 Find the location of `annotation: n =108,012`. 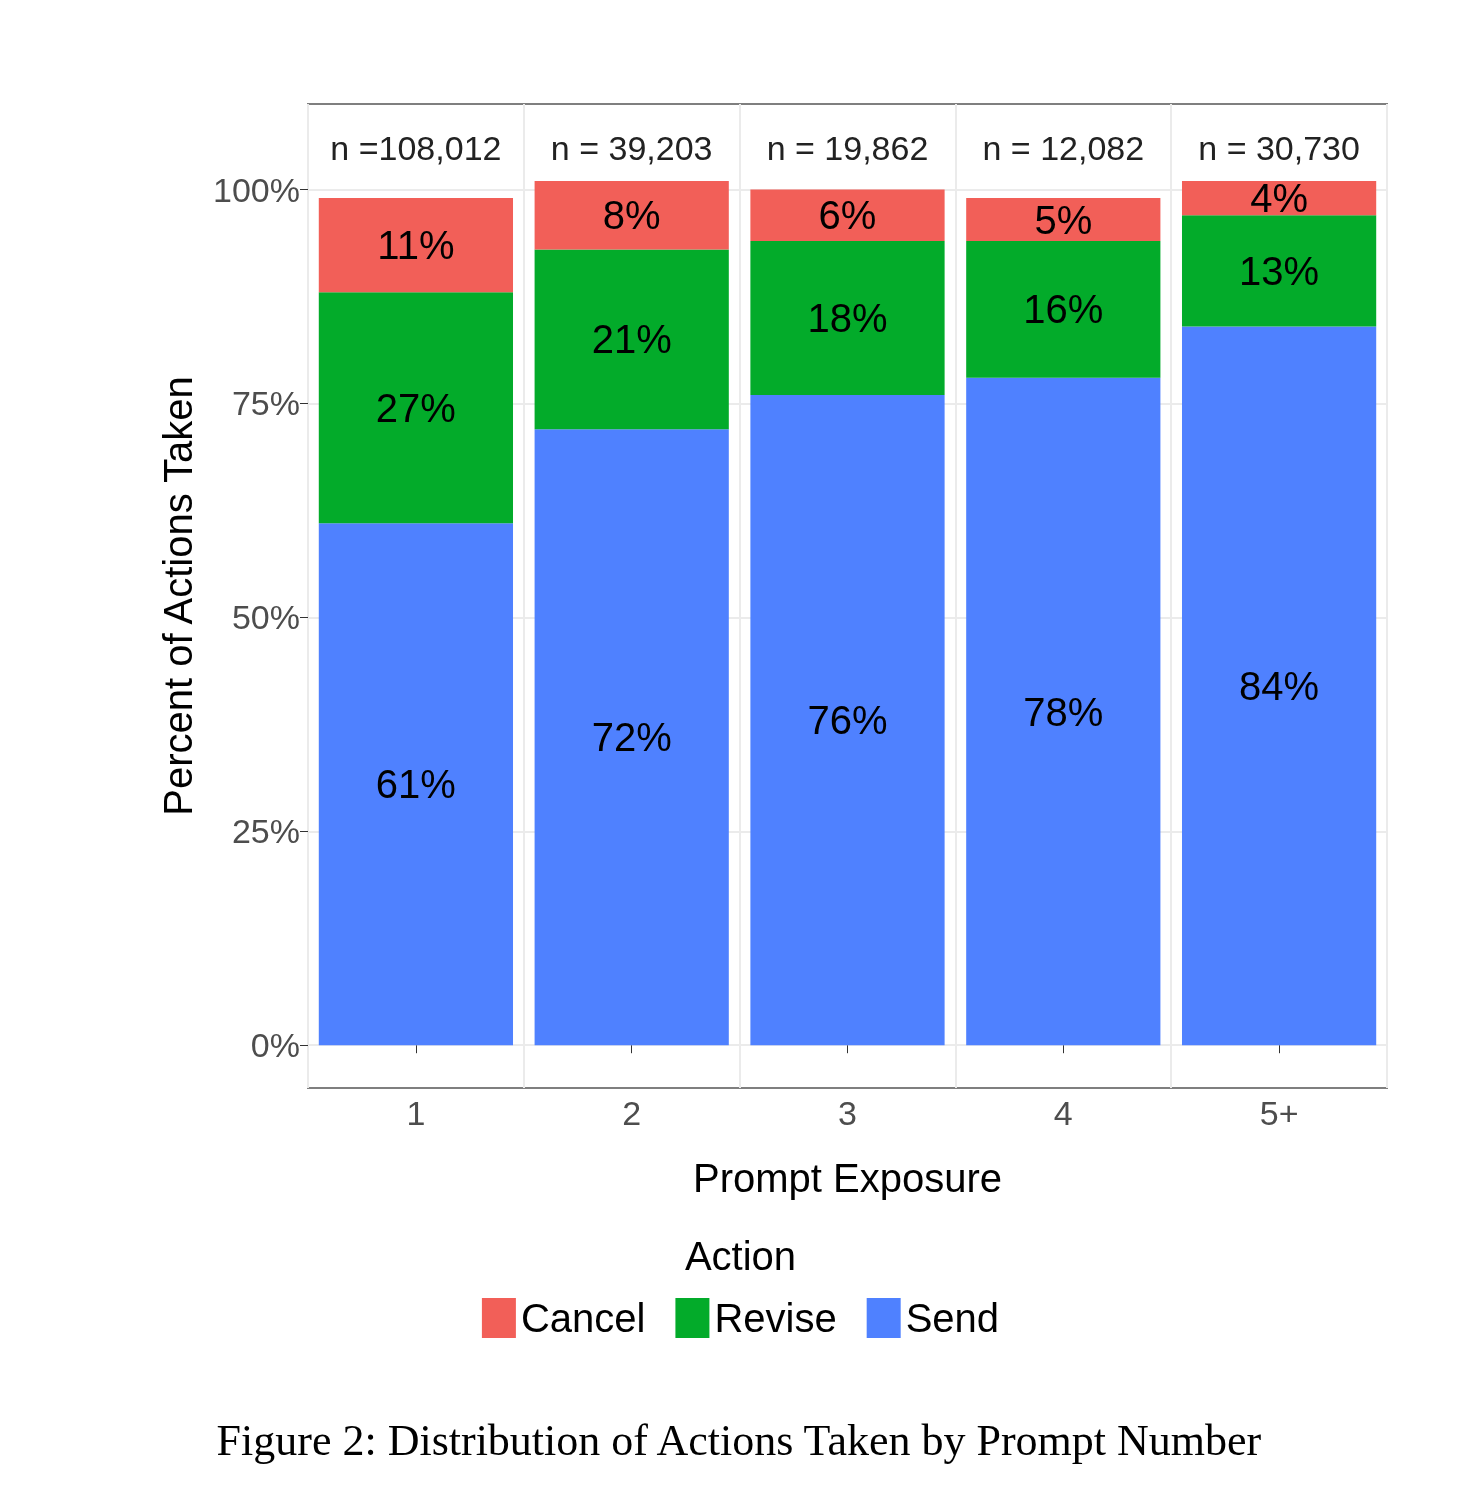

annotation: n =108,012 is located at coordinates (416, 148).